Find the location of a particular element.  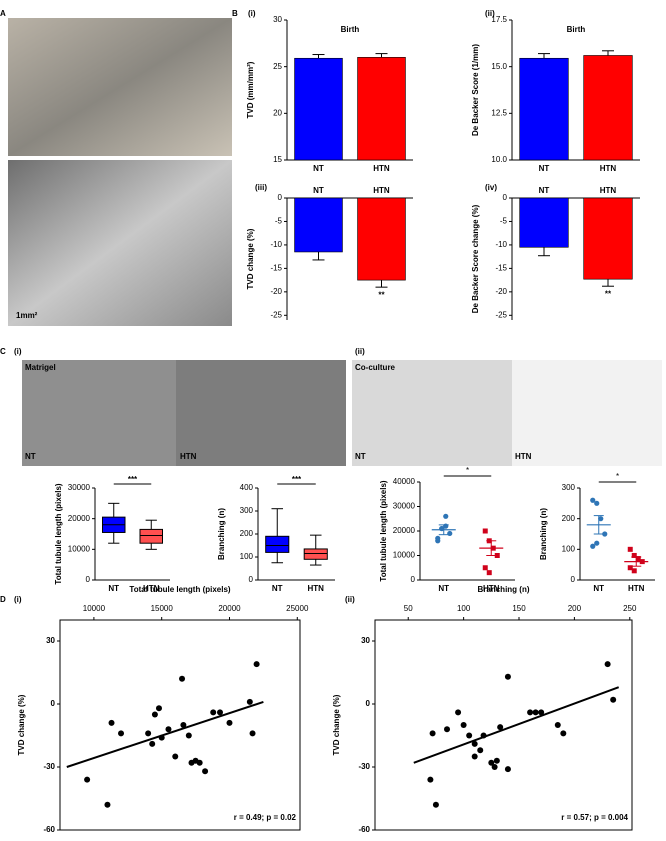

y-tick-label: 15.0 is located at coordinates (499, 66).